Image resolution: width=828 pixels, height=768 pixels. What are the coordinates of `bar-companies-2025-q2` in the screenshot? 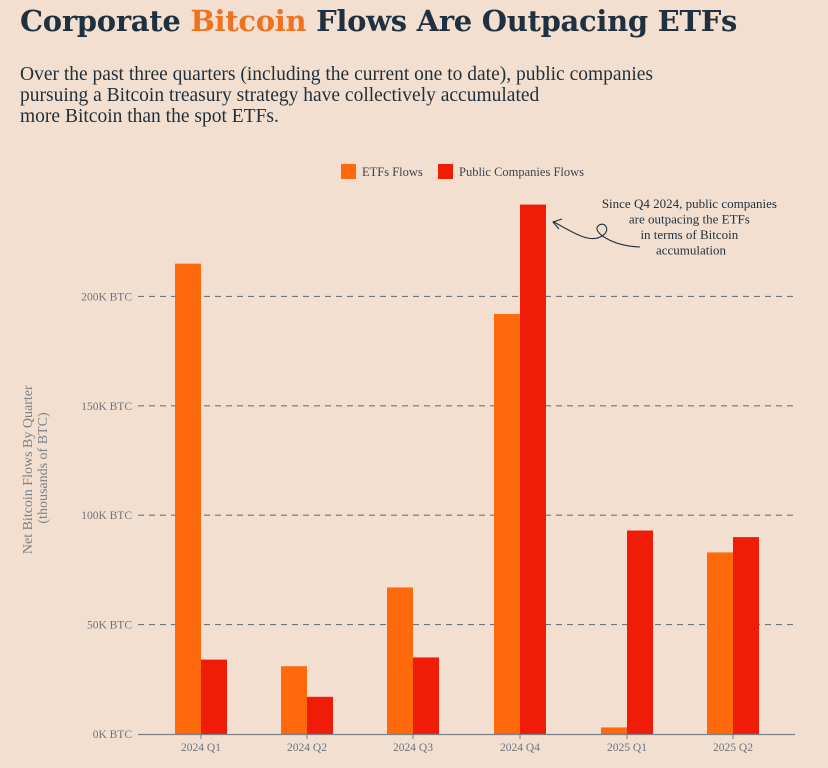 It's located at (746, 635).